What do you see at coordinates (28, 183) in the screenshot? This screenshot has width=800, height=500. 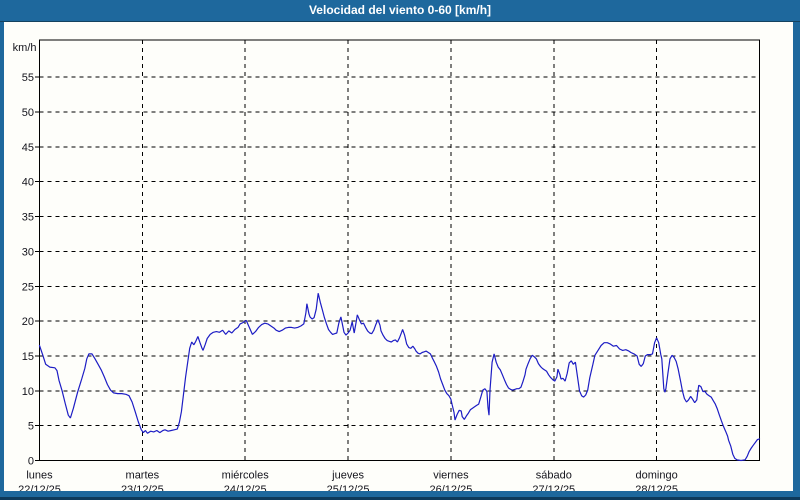 I see `y-tick-label: 40` at bounding box center [28, 183].